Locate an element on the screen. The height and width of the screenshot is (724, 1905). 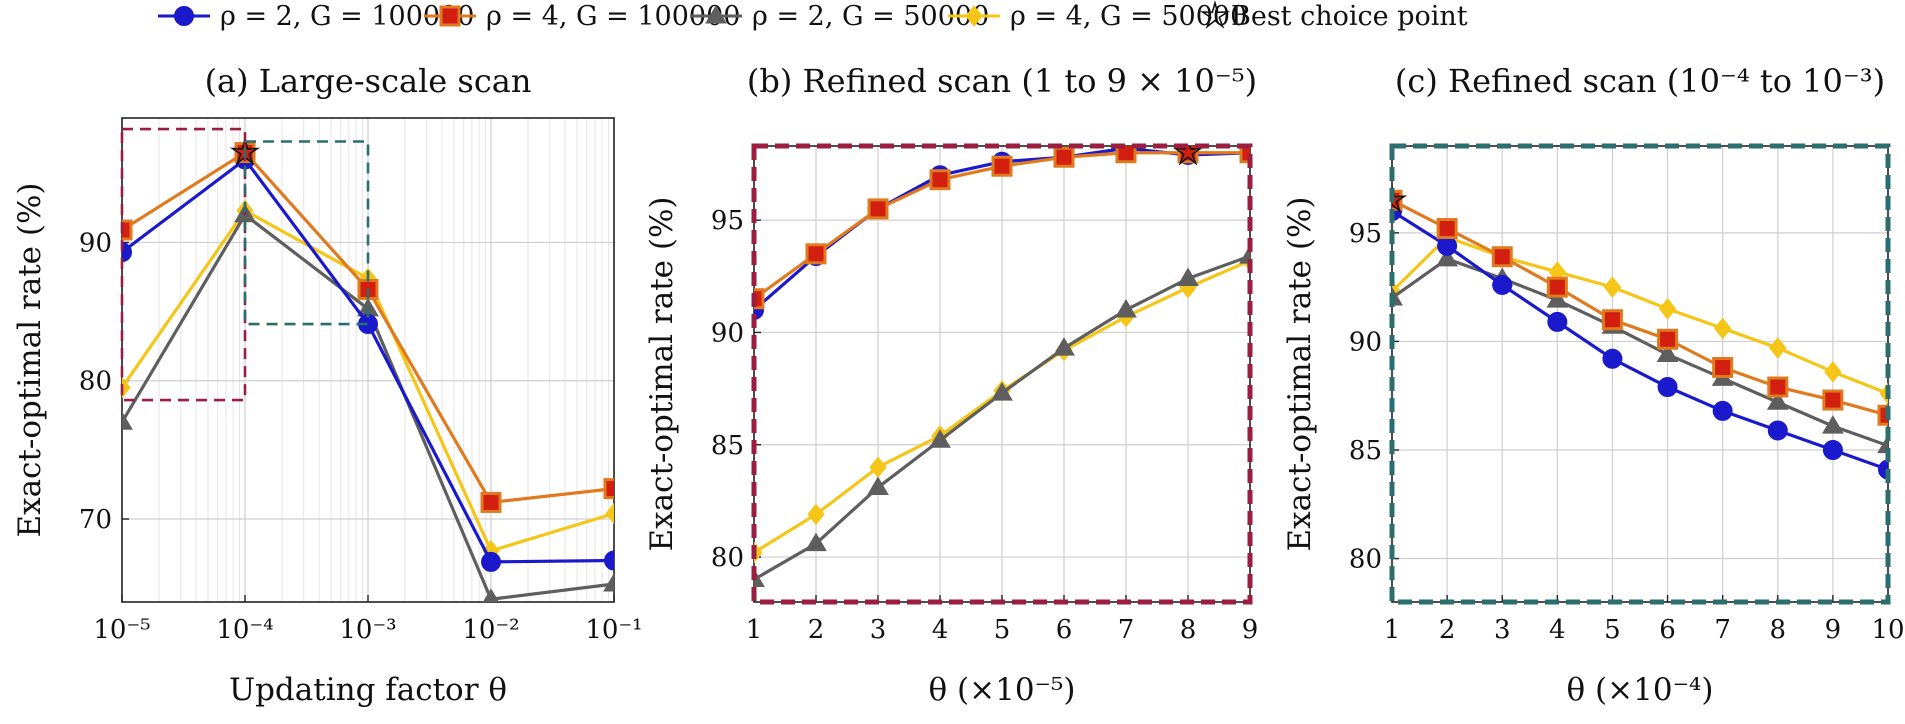
plot-area is located at coordinates (1640, 332).